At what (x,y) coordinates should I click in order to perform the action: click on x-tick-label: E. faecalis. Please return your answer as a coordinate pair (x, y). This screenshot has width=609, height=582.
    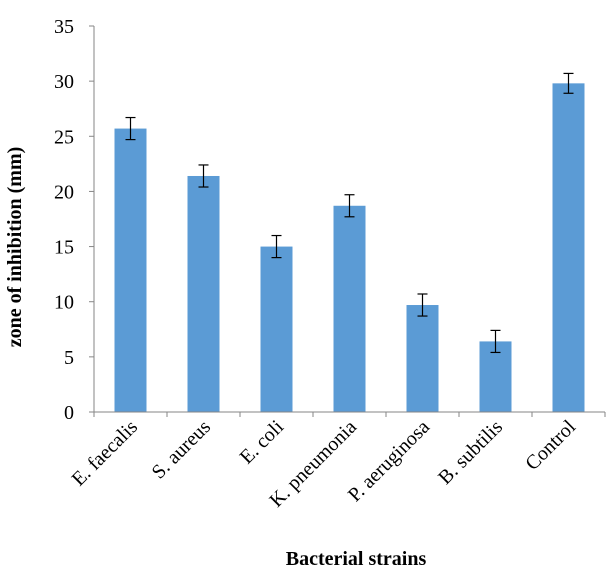
    Looking at the image, I should click on (105, 453).